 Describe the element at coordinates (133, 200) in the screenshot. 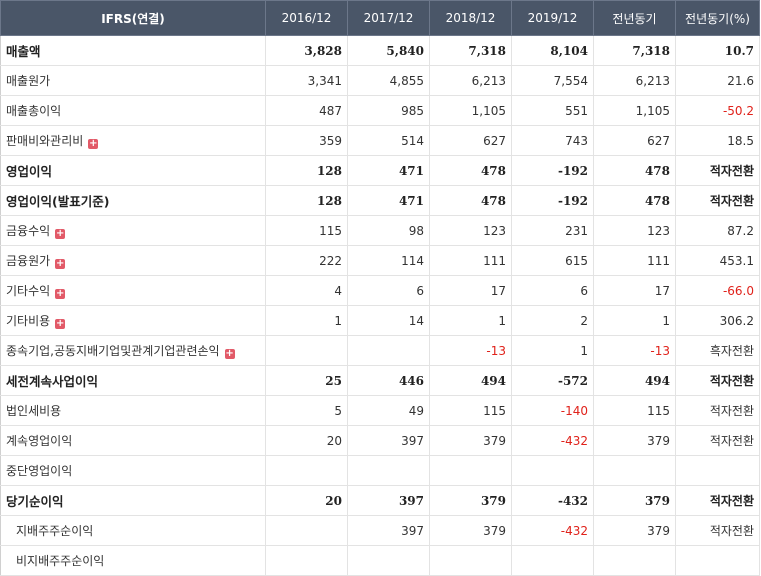

I see `row-label-cell: 영업이익(발표기준)` at that location.